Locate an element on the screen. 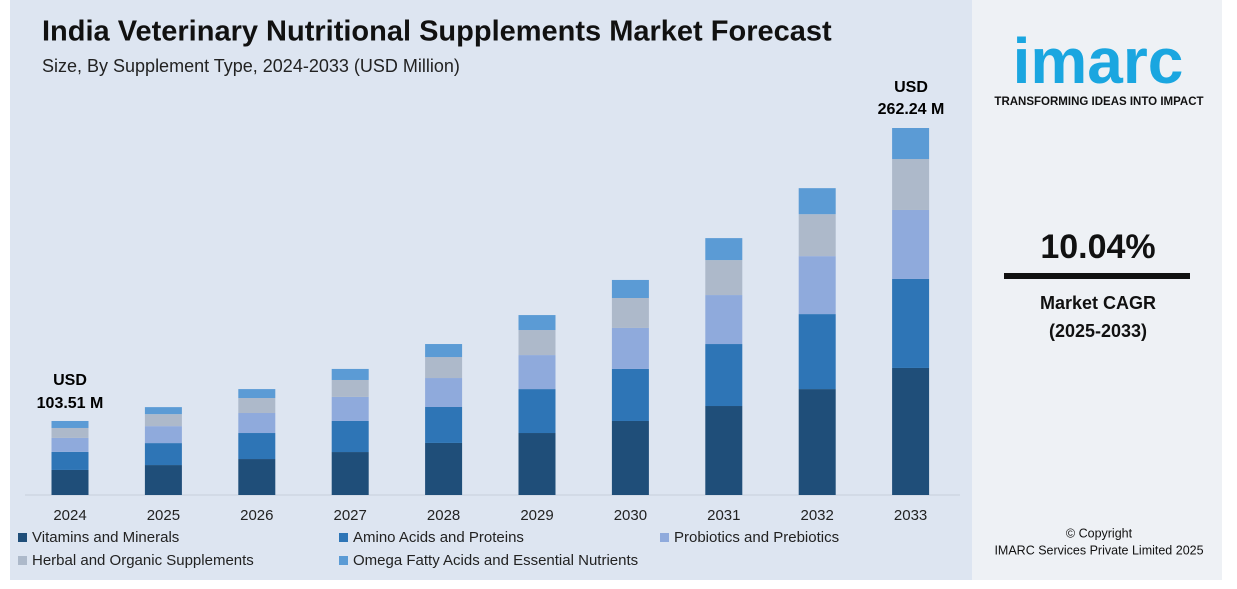 The height and width of the screenshot is (589, 1237). cagr-value: 10.04% is located at coordinates (1097, 247).